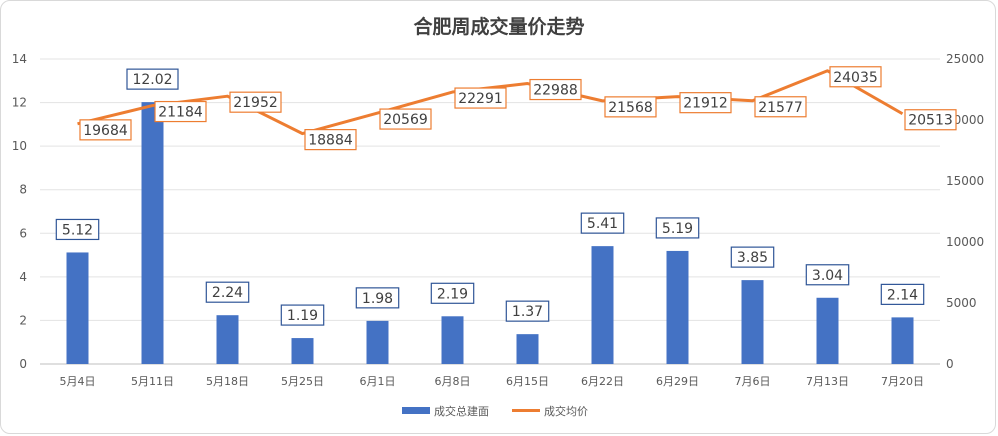  Describe the element at coordinates (566, 411) in the screenshot. I see `legend-label-line: 成交均价` at that location.